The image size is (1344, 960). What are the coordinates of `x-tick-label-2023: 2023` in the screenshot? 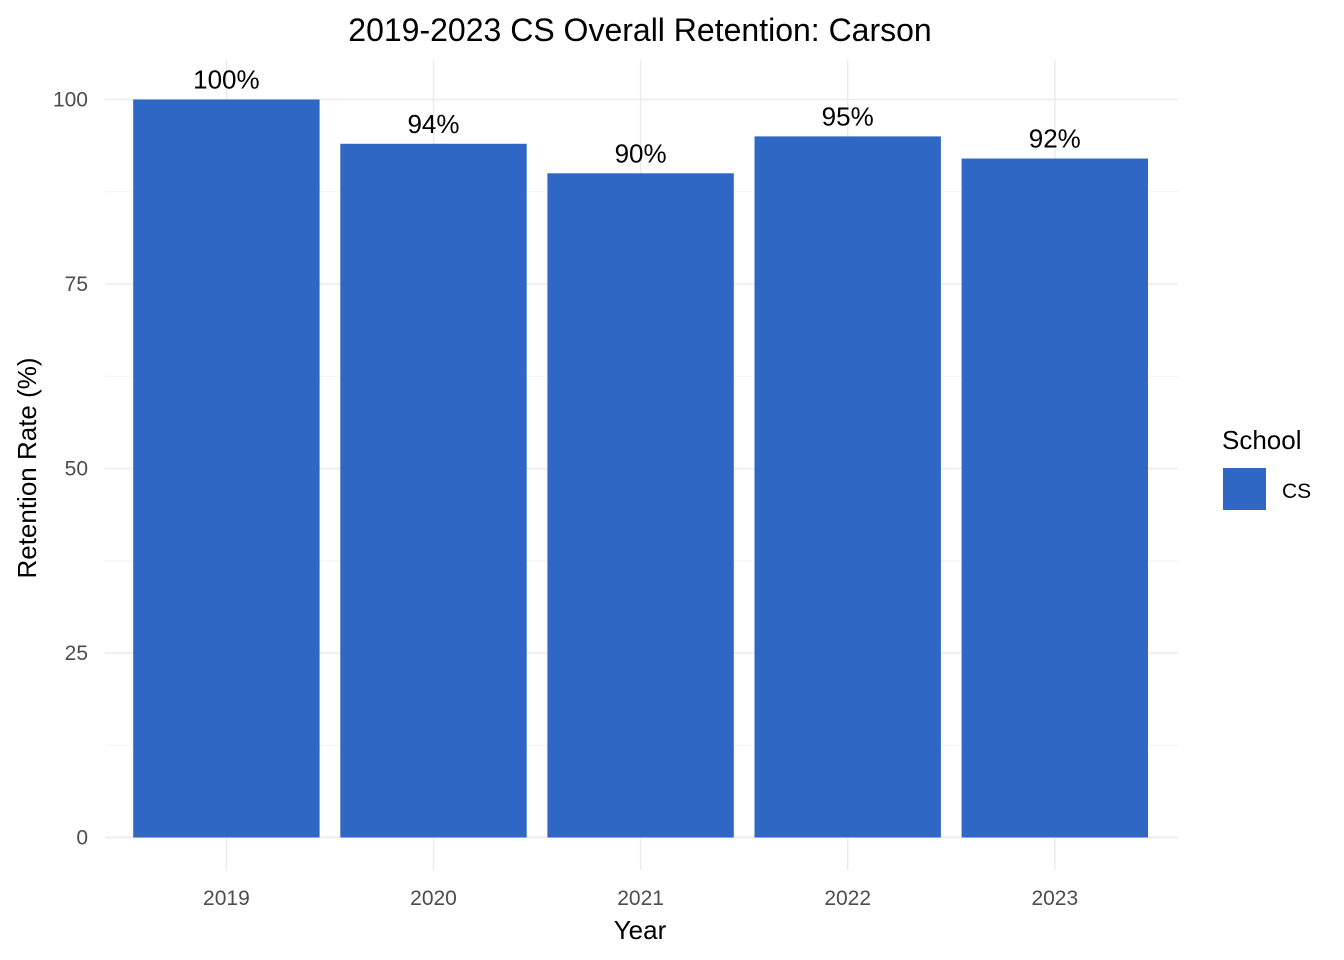 It's located at (1054, 898).